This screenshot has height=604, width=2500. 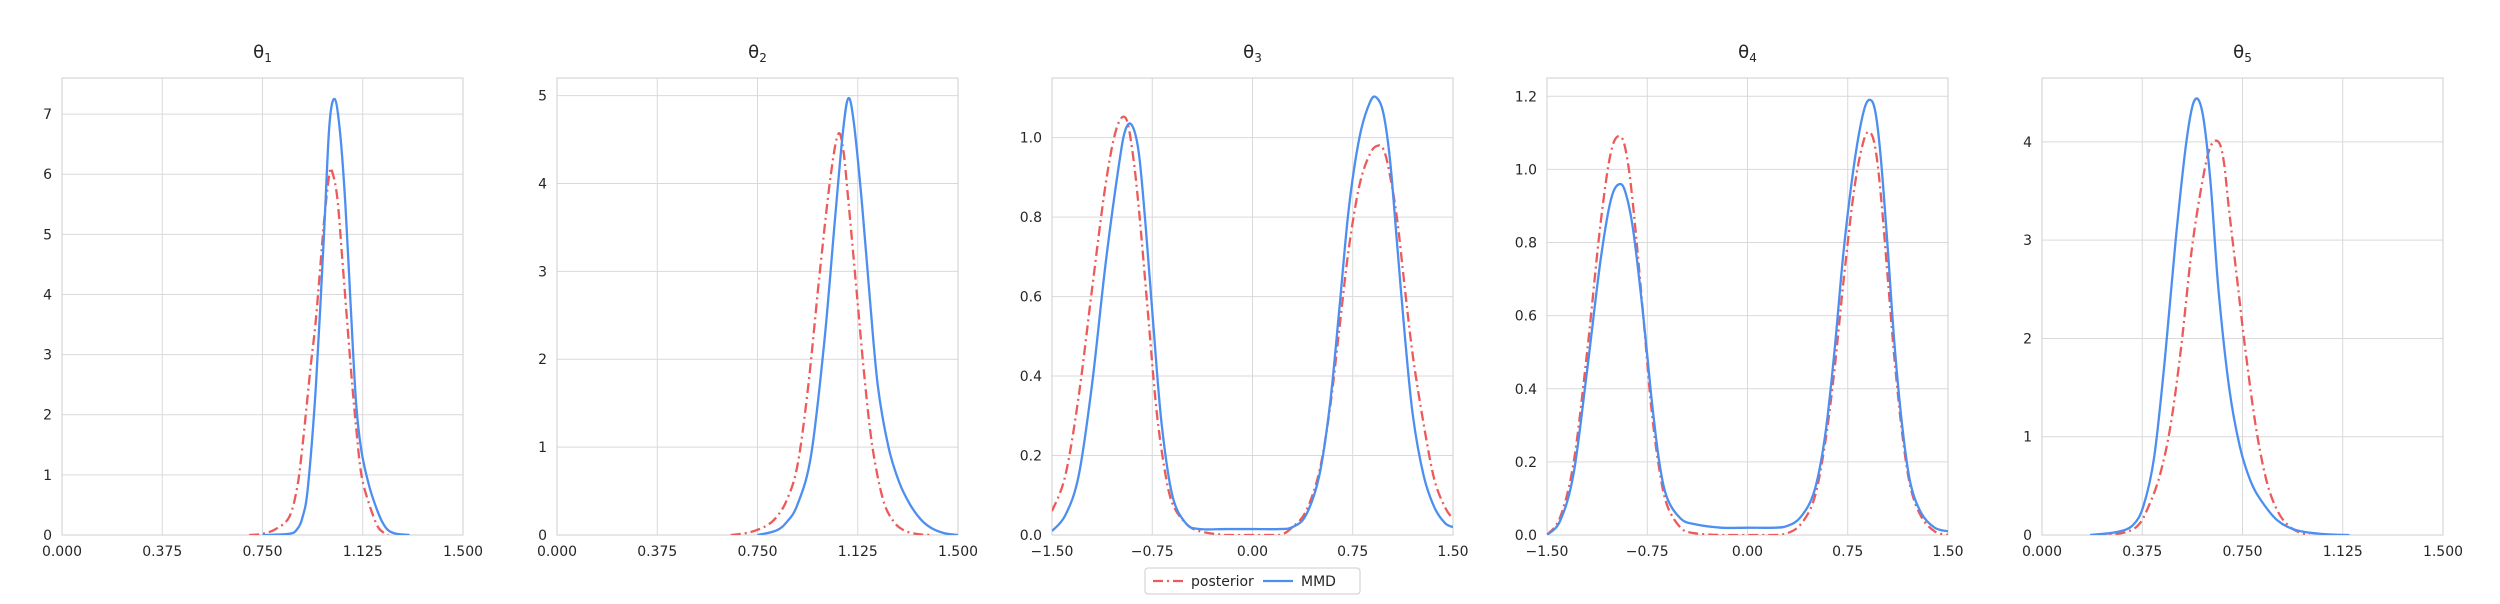 I want to click on panel-title: θ1, so click(x=262, y=53).